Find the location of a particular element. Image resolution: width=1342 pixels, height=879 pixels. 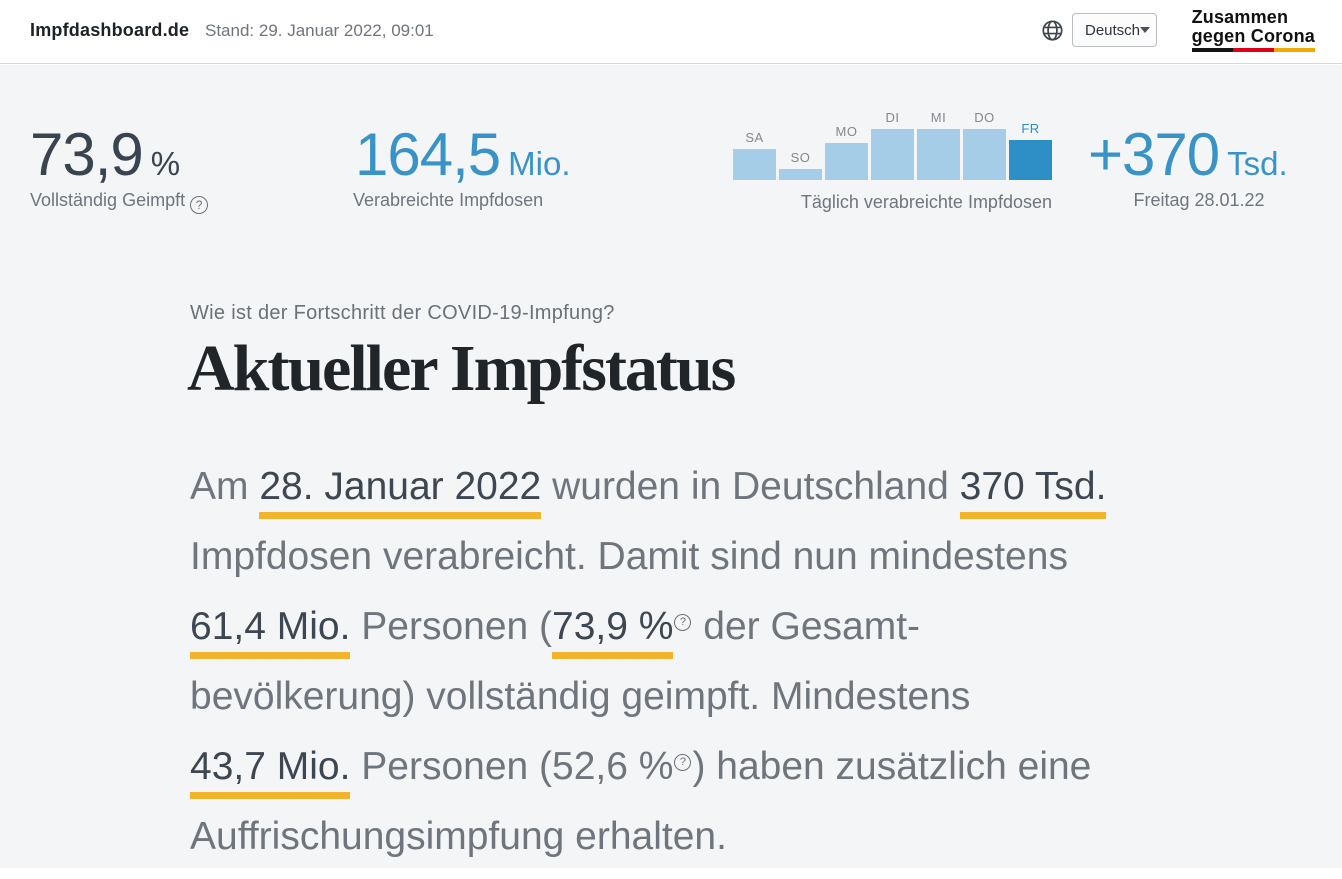

stat-total-doses-value: 164,5 Mio. is located at coordinates (463, 159).